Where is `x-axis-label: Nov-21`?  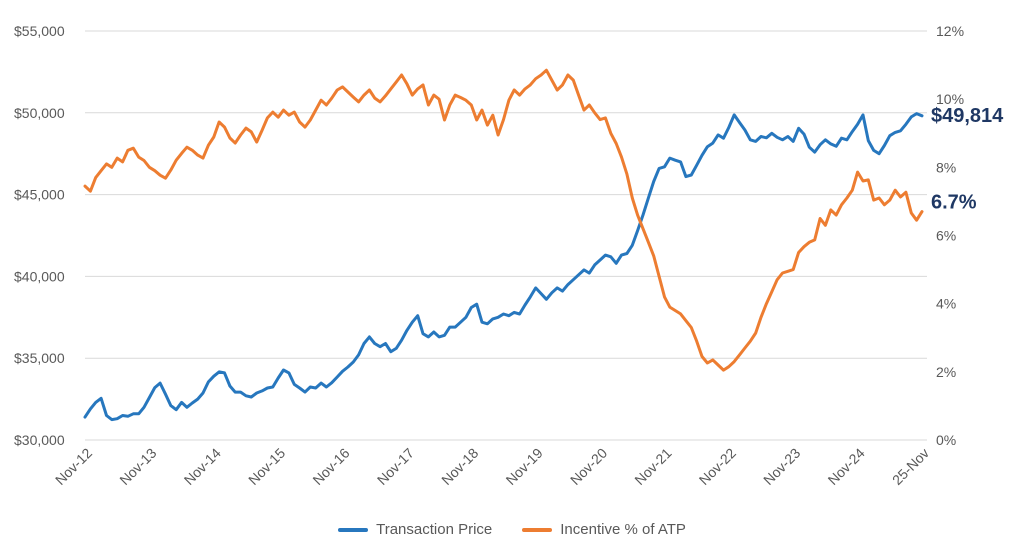 x-axis-label: Nov-21 is located at coordinates (652, 466).